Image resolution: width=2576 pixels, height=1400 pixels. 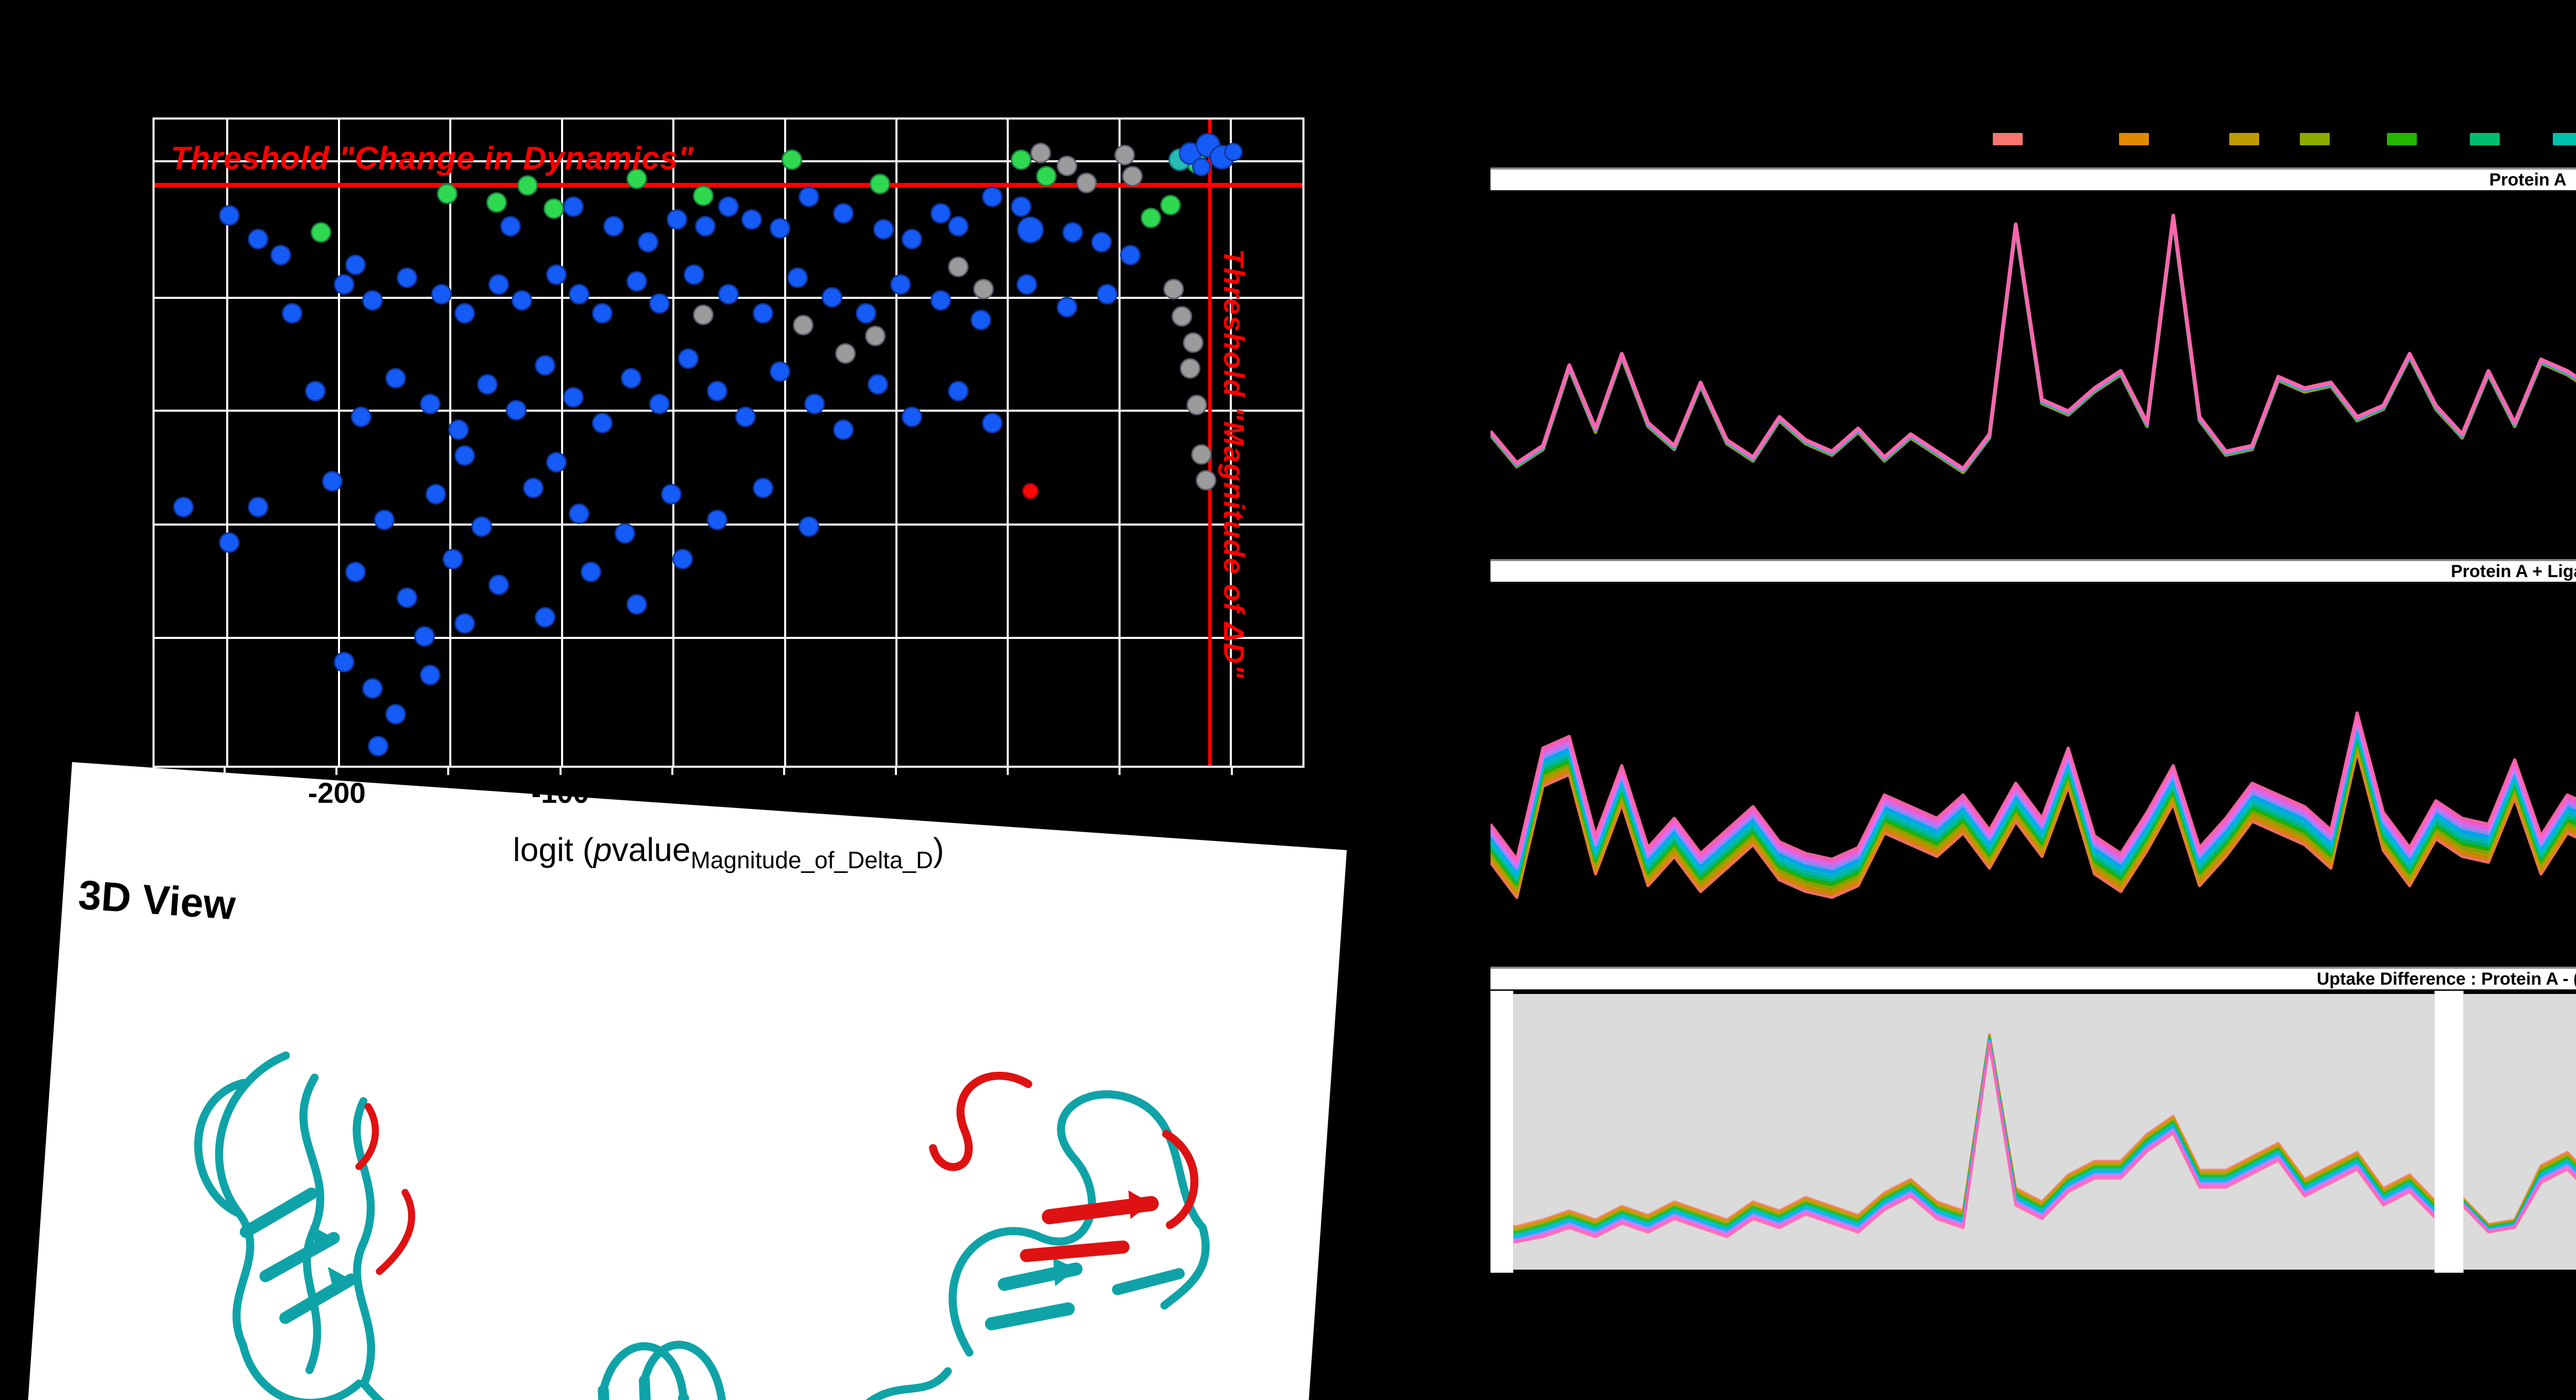 I want to click on uptake-difference-chart, so click(x=2033, y=1132).